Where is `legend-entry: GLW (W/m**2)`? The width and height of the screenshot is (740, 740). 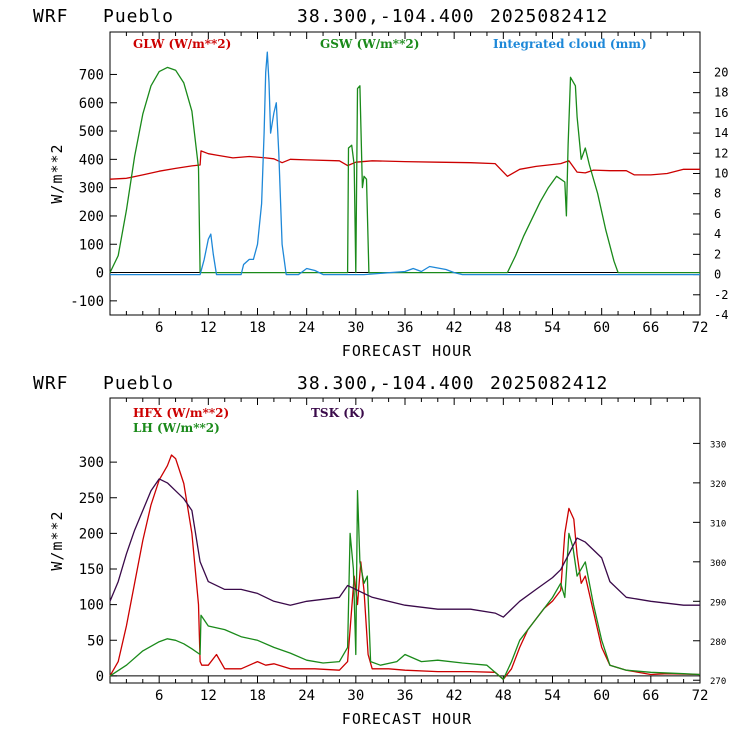
legend-entry: GLW (W/m**2) is located at coordinates (182, 44).